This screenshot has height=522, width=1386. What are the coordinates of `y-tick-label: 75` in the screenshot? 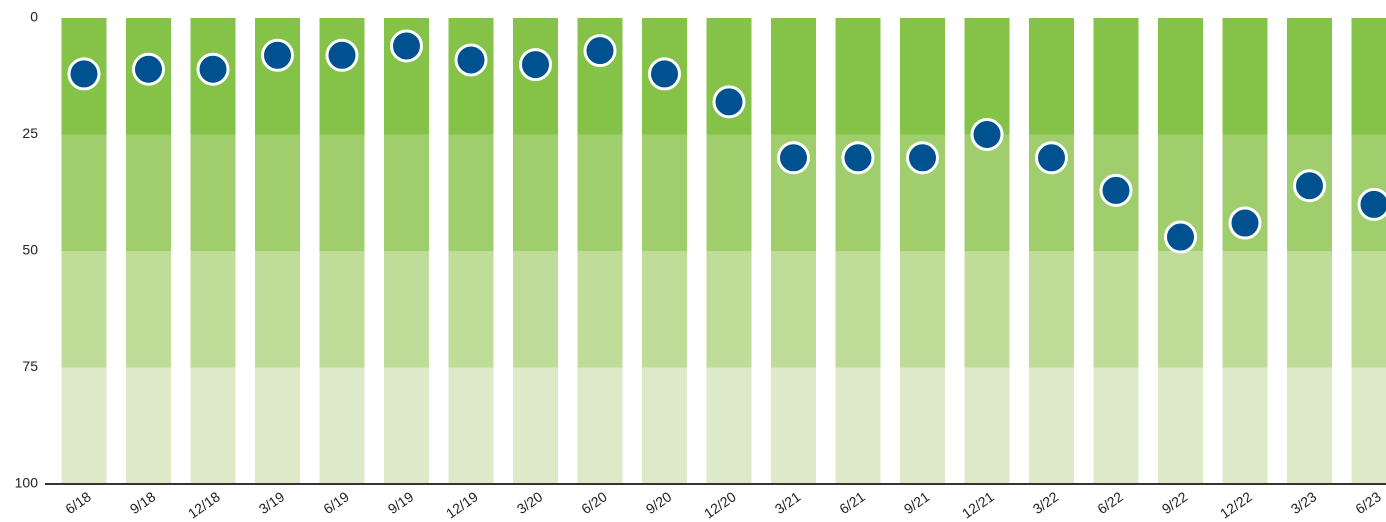 It's located at (30, 366).